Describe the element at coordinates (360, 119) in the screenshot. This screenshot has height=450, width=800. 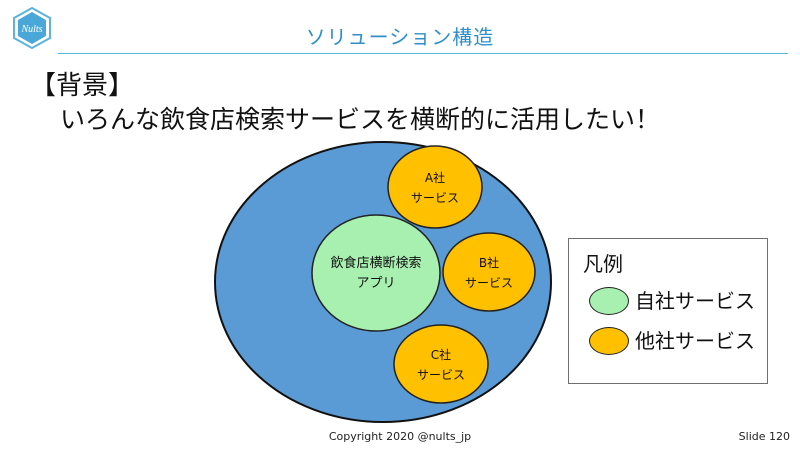
I see `background-text: いろんな飲食店検索サービスを横断的に活用したい！` at that location.